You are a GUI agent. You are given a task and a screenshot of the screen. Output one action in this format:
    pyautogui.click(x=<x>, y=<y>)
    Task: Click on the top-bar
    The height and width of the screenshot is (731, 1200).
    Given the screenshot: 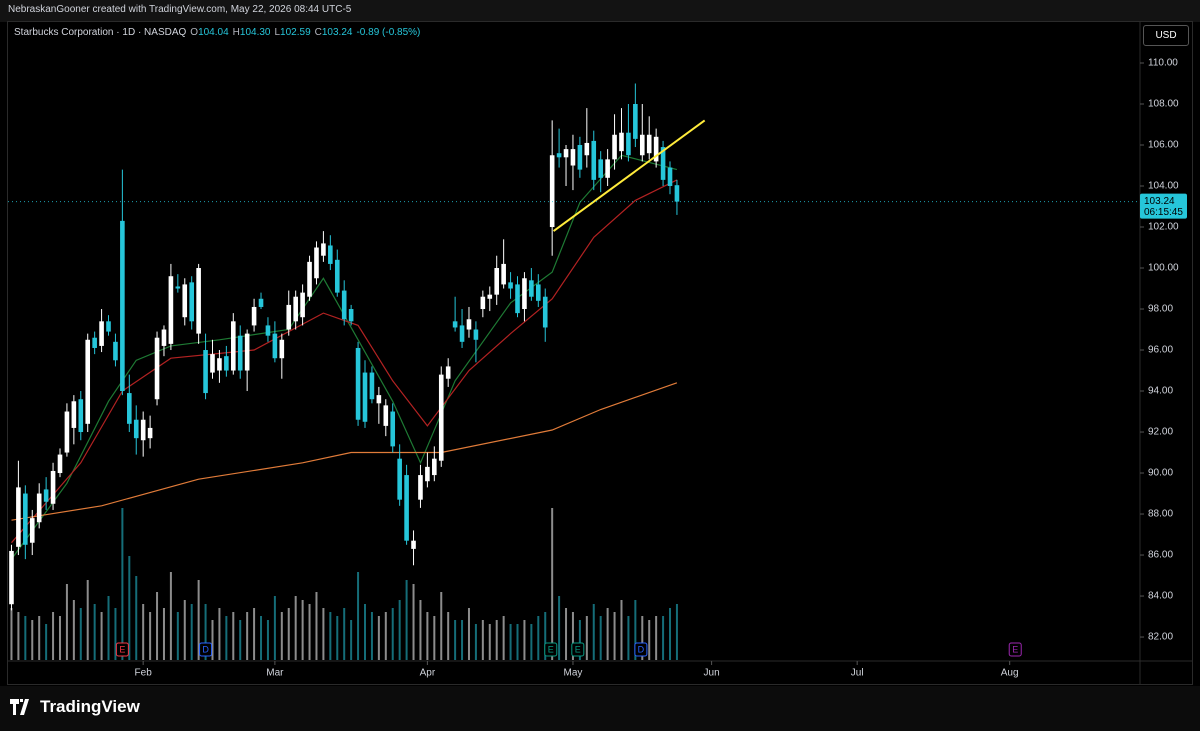 What is the action you would take?
    pyautogui.click(x=600, y=11)
    